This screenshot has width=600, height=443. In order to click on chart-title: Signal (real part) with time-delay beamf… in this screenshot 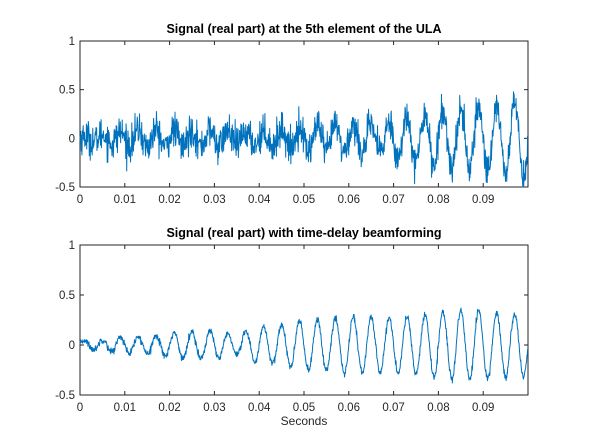, I will do `click(303, 233)`.